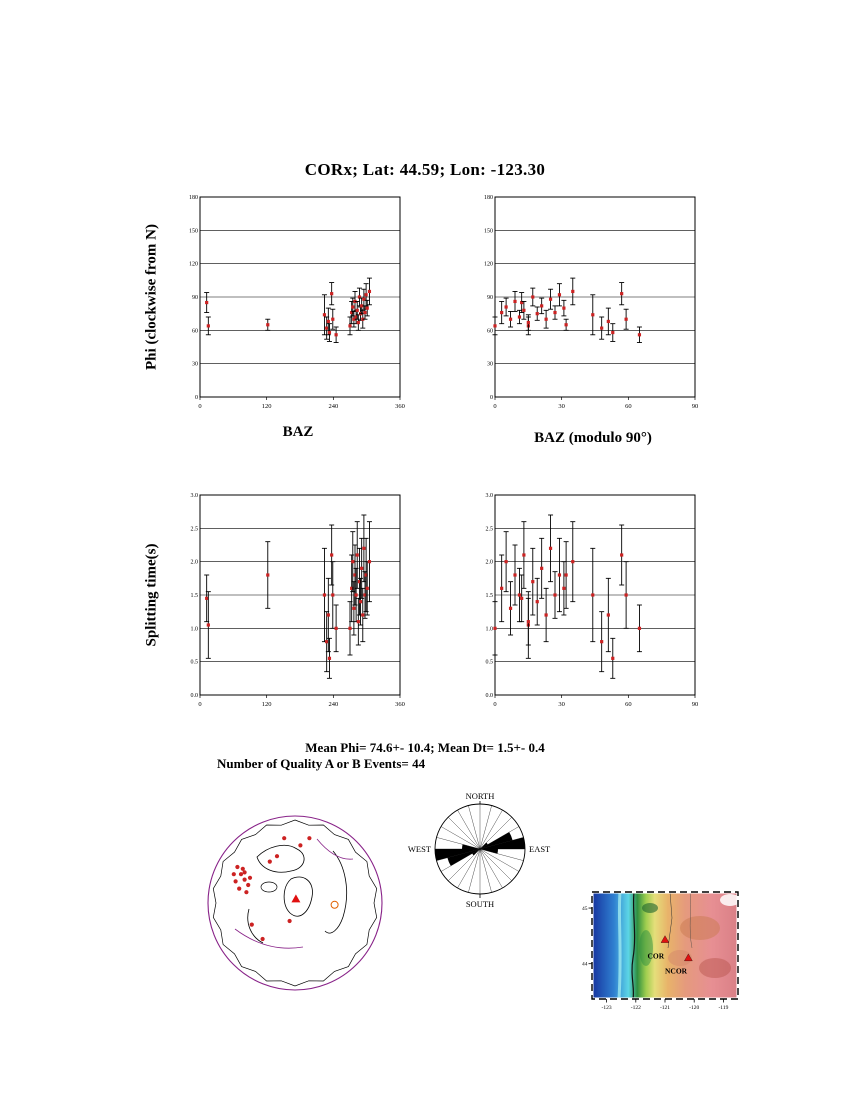  Describe the element at coordinates (490, 563) in the screenshot. I see `y-tick-label: 2.0` at that location.